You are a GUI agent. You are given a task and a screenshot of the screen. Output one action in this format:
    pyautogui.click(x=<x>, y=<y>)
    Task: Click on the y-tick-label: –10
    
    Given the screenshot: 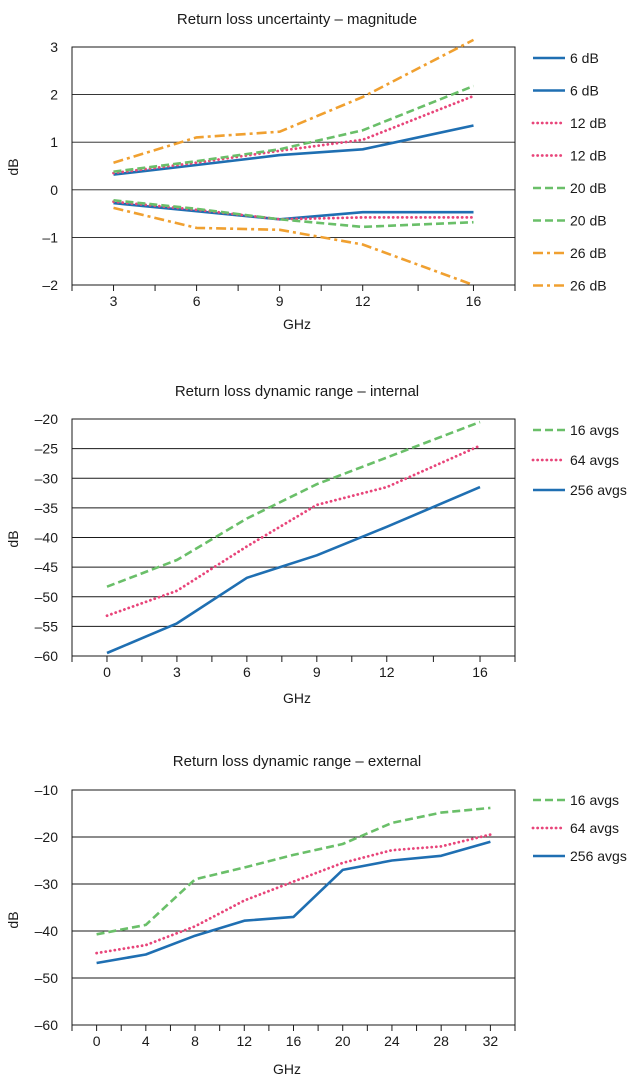 What is the action you would take?
    pyautogui.click(x=47, y=790)
    